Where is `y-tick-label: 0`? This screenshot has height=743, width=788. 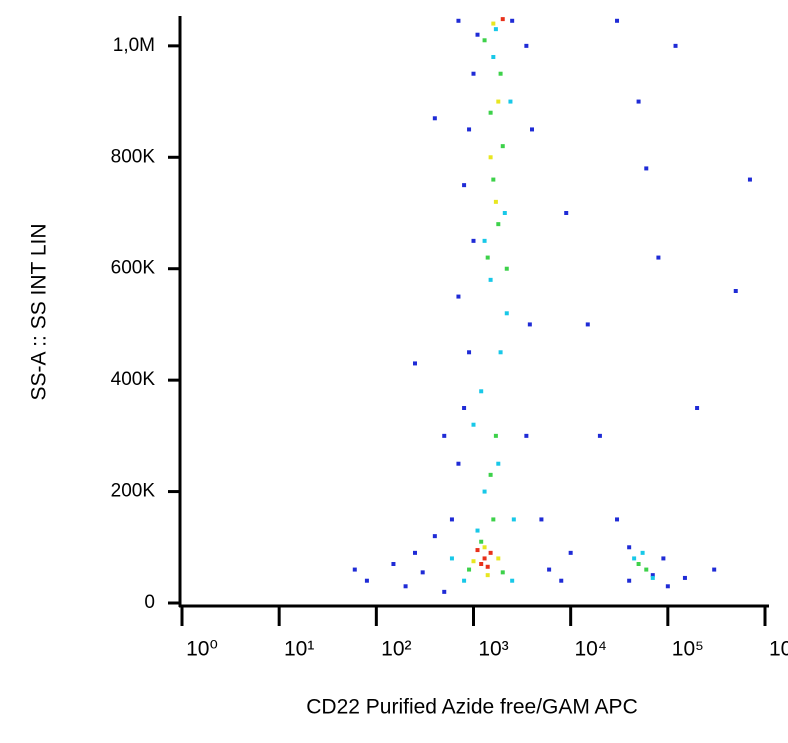
y-tick-label: 0 is located at coordinates (149, 602).